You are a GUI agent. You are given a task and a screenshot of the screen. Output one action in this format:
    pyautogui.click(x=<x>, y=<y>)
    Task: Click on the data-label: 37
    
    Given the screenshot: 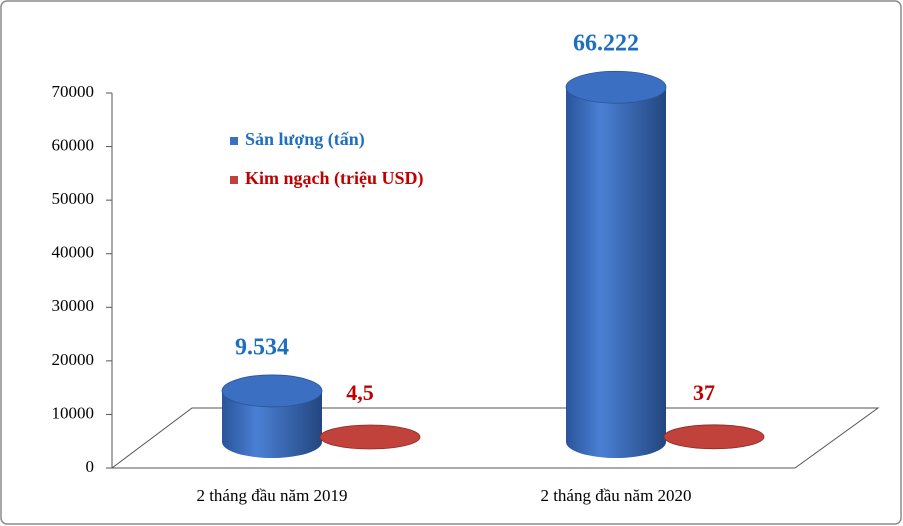 What is the action you would take?
    pyautogui.click(x=704, y=392)
    